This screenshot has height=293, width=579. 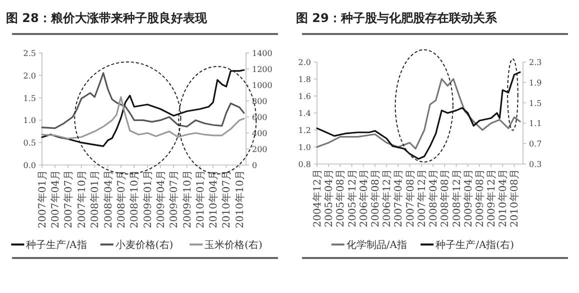 What do you see at coordinates (82, 199) in the screenshot?
I see `x-tick-label: 2007年10月` at bounding box center [82, 199].